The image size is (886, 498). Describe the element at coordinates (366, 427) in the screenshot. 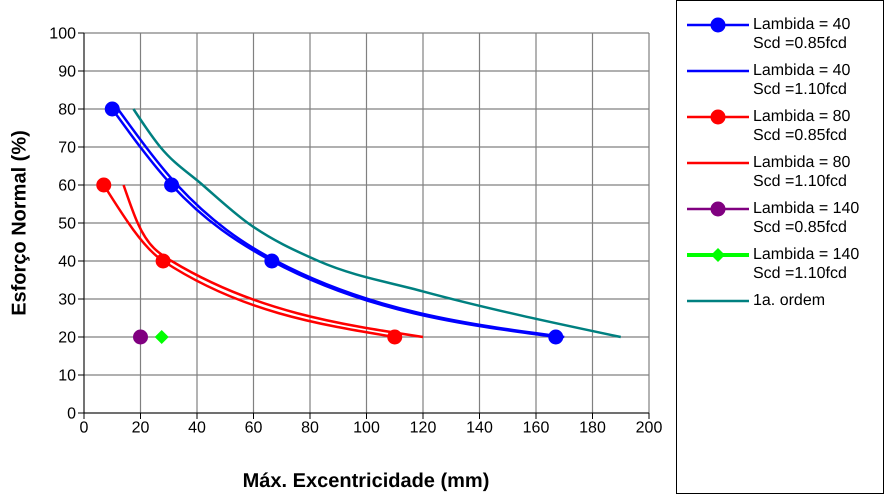

I see `x-tick-label: 100` at that location.